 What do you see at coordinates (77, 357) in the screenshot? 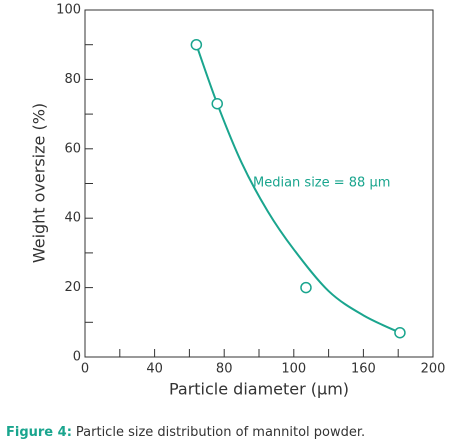
I see `y-tick-label: 0` at bounding box center [77, 357].